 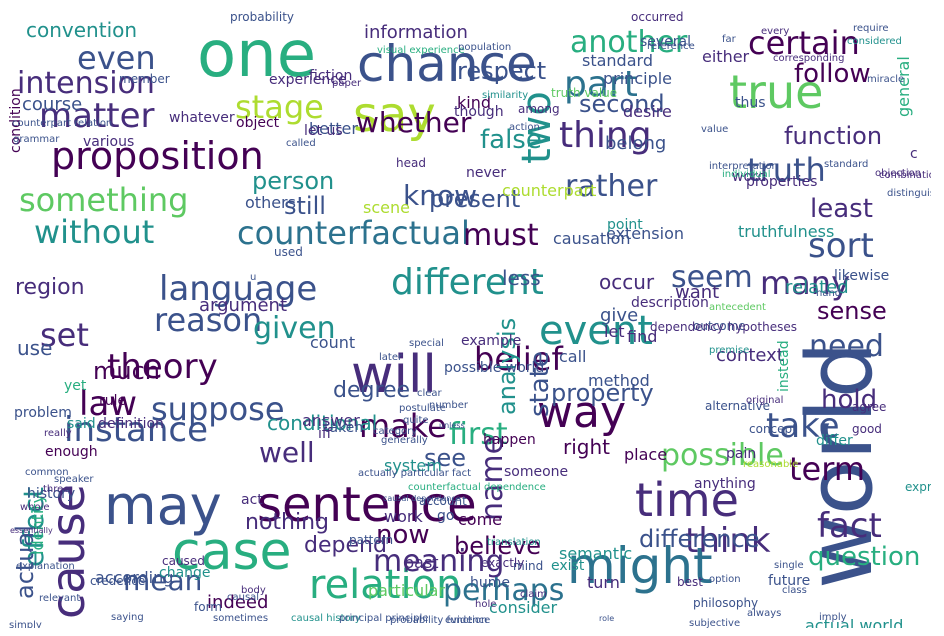 What do you see at coordinates (737, 307) in the screenshot?
I see `cloud-word: antecedent` at bounding box center [737, 307].